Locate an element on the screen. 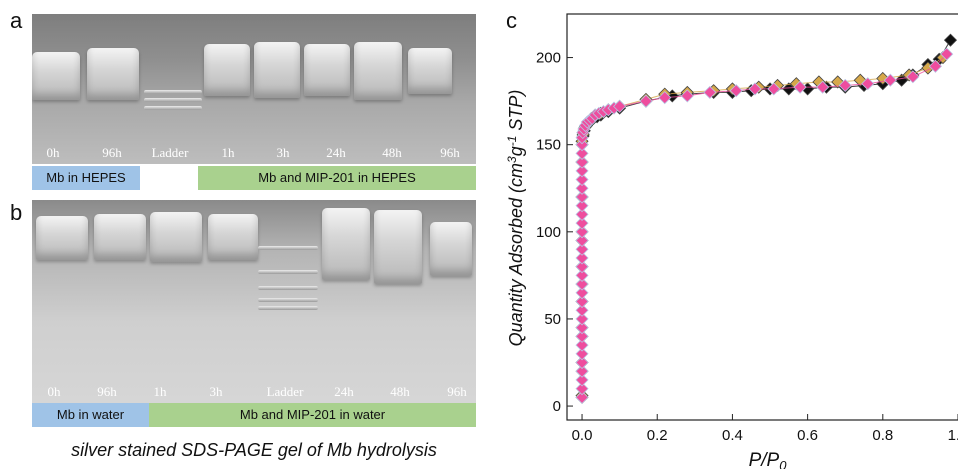  y-tick-label: 100 is located at coordinates (548, 232).